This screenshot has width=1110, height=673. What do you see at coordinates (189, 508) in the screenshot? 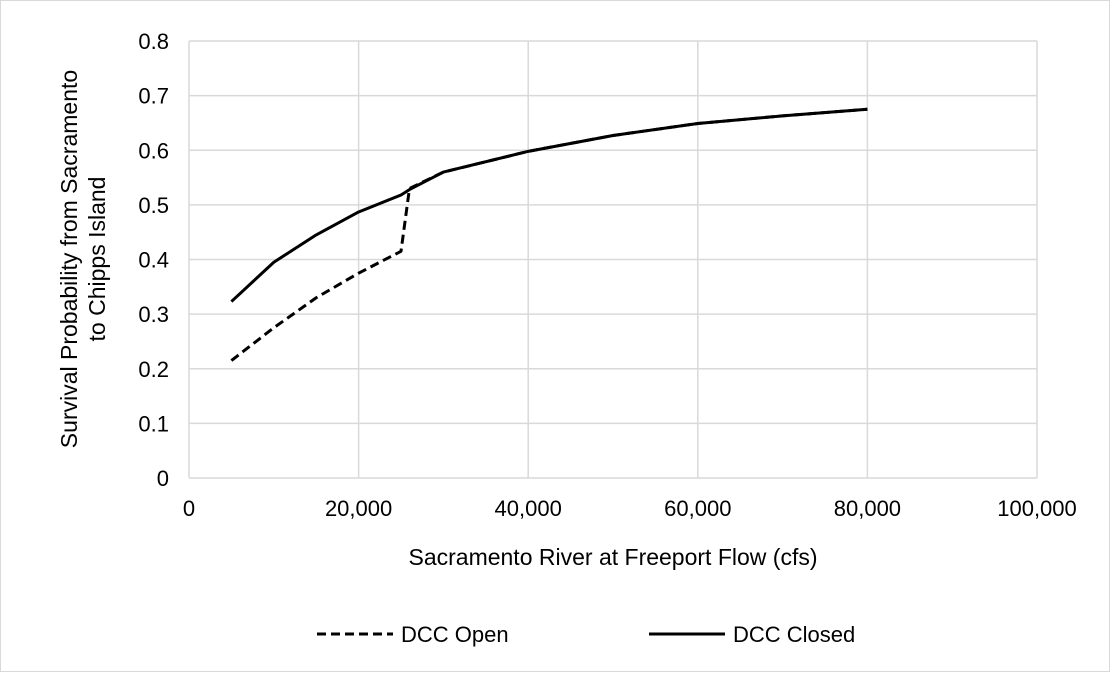
I see `x-tick-label: 0` at bounding box center [189, 508].